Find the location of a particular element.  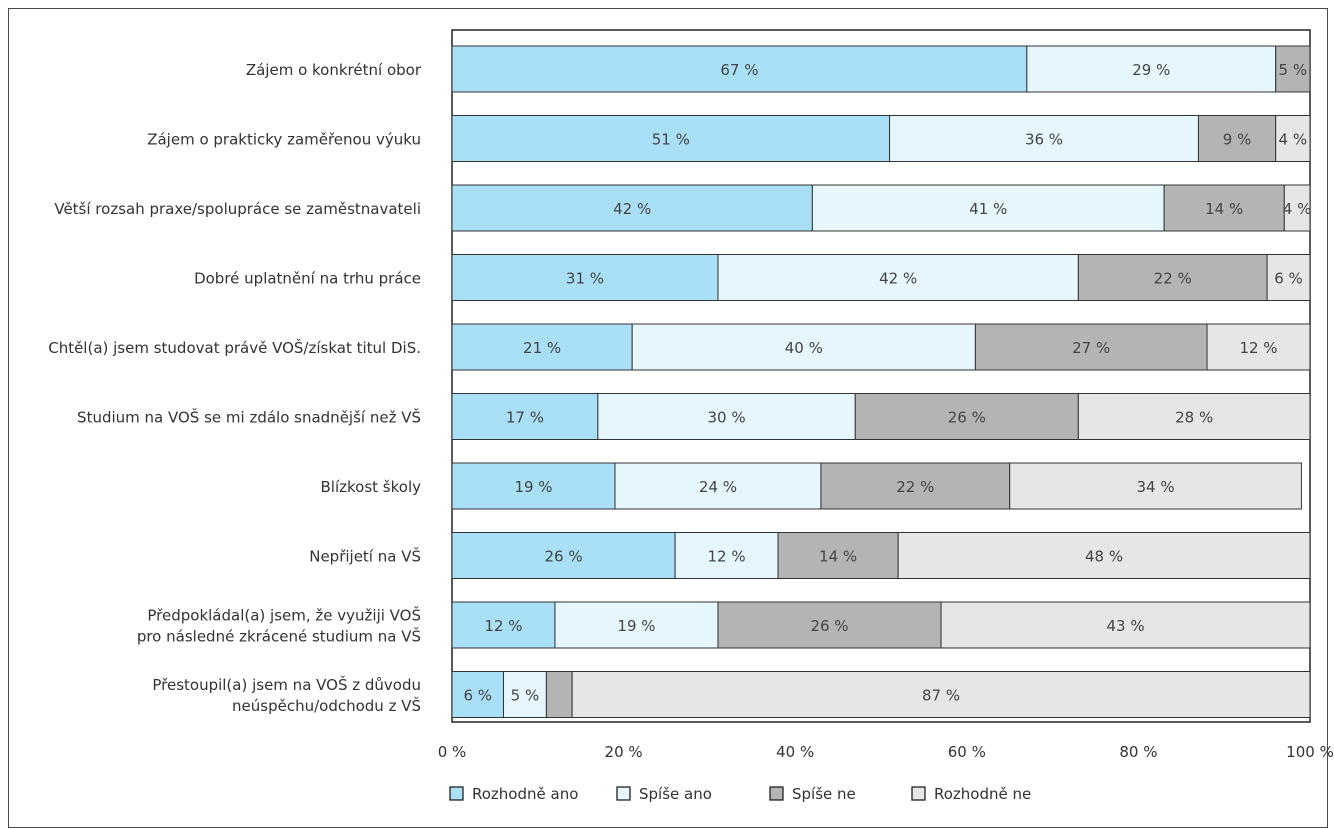

data-label-4-3: 22 % is located at coordinates (1173, 279).